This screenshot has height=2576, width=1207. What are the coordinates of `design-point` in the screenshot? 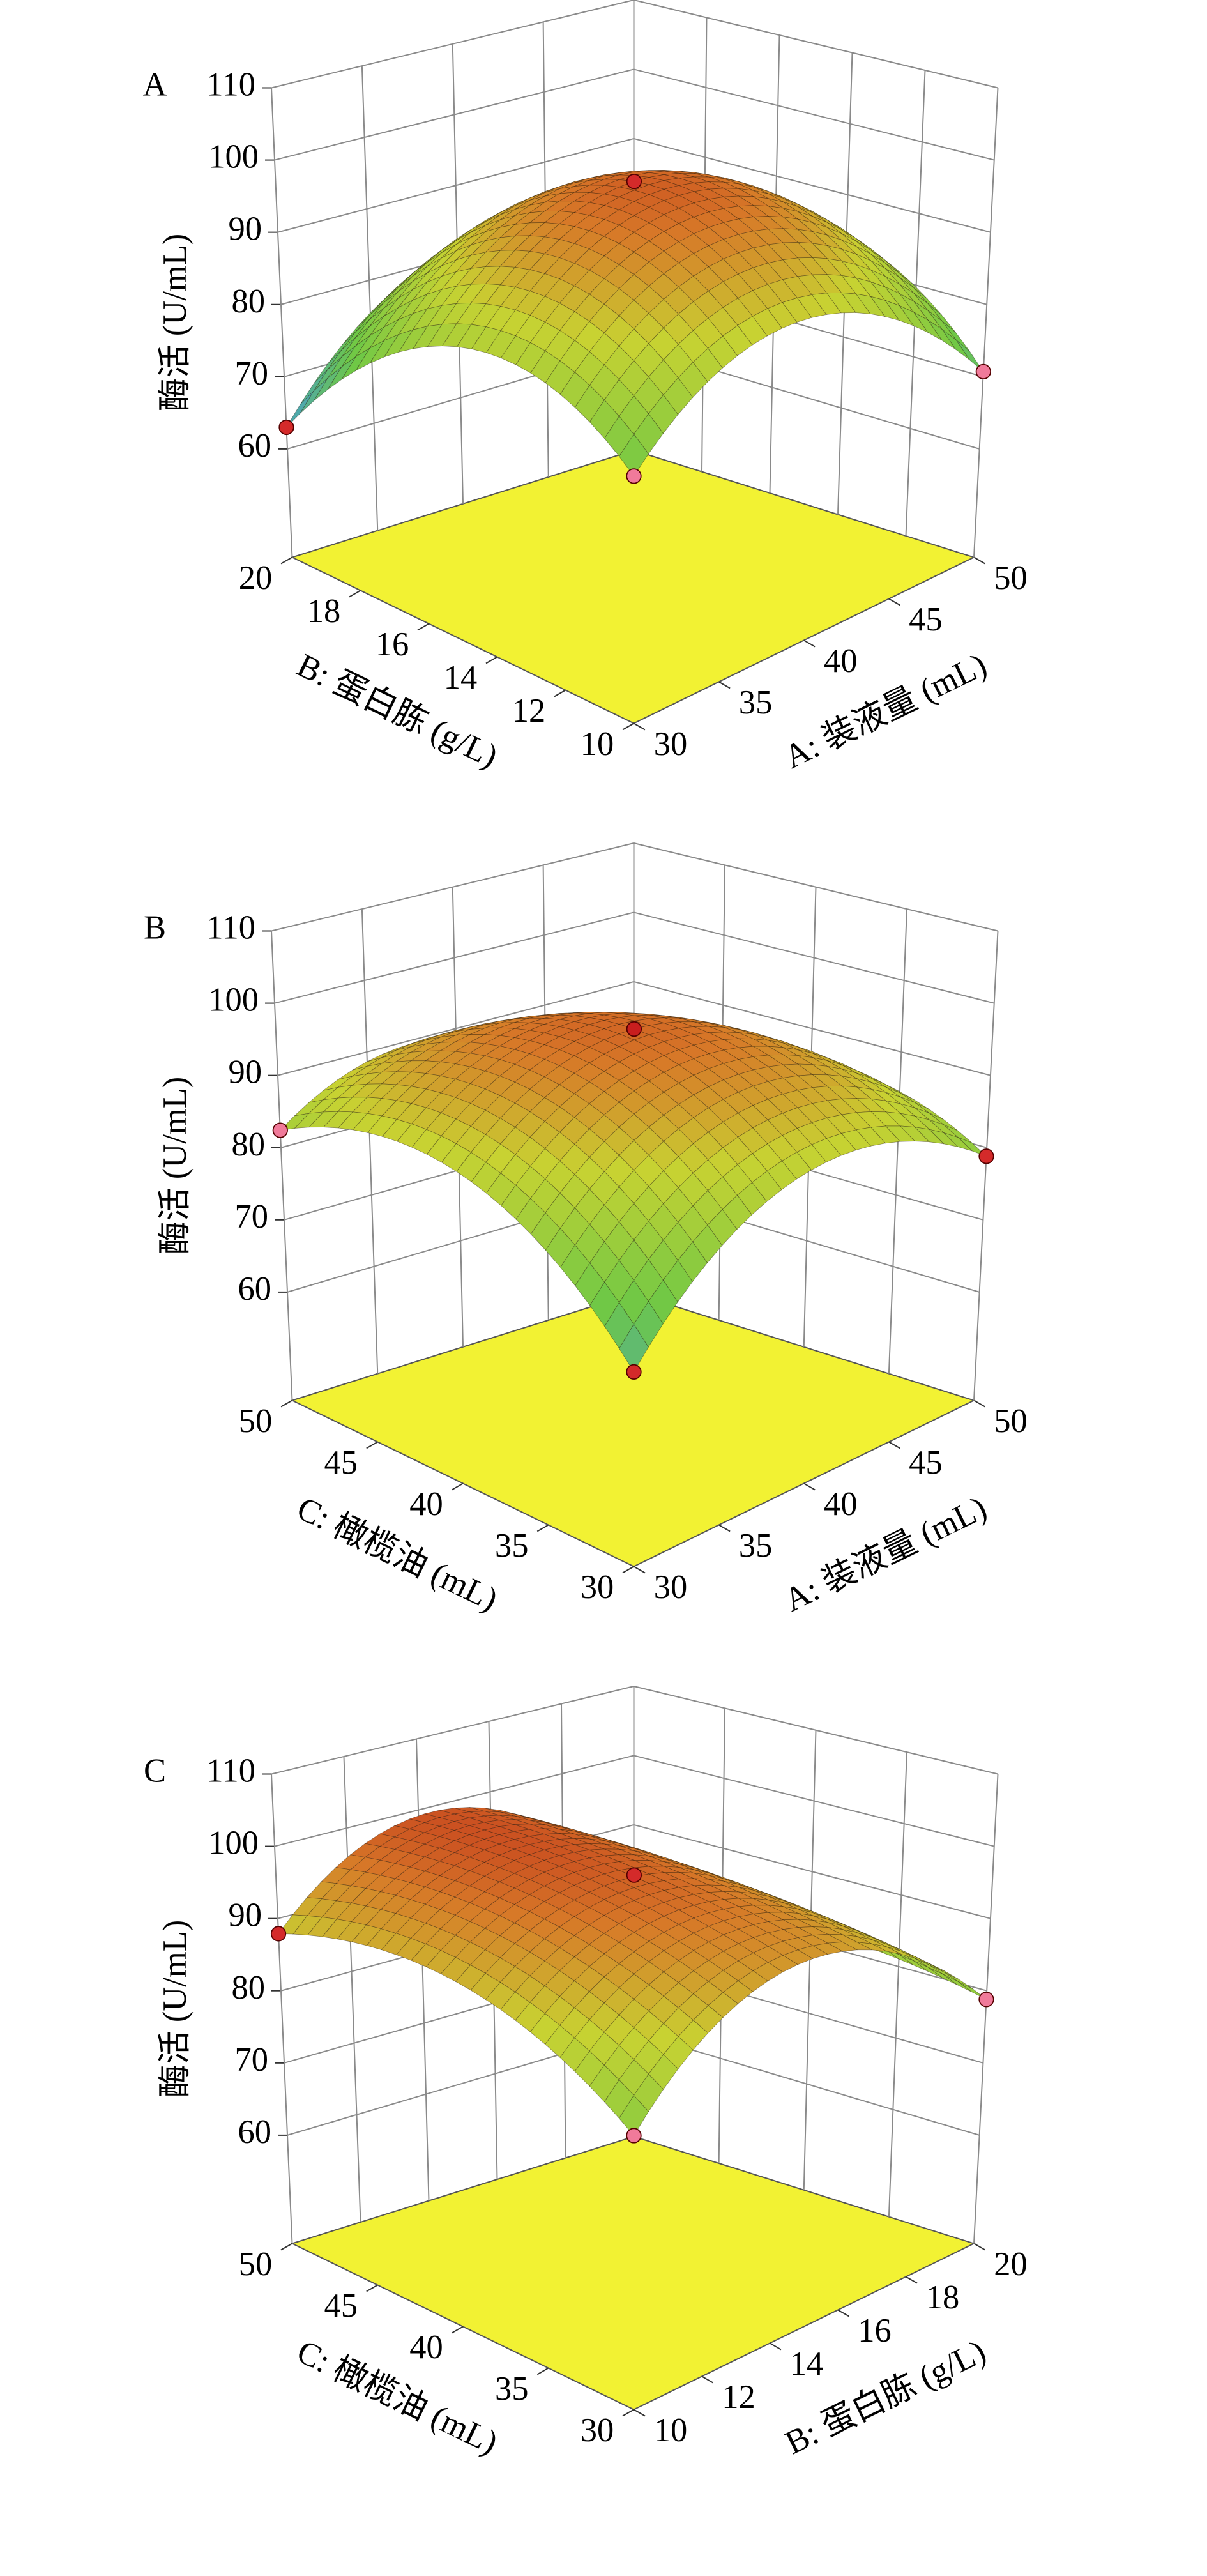 It's located at (286, 427).